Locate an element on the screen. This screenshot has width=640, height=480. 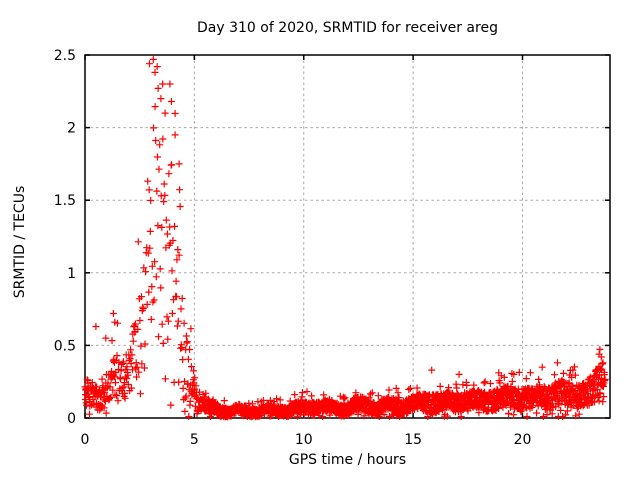
y-tick-label: 1.5 is located at coordinates (65, 201).